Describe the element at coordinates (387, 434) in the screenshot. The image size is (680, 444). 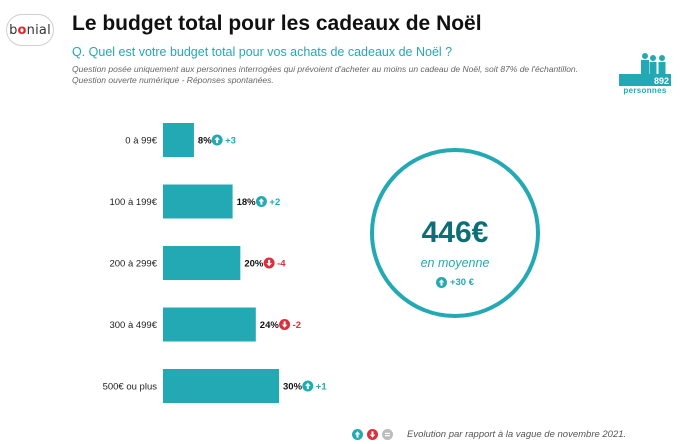
I see `legend-equal-icon` at that location.